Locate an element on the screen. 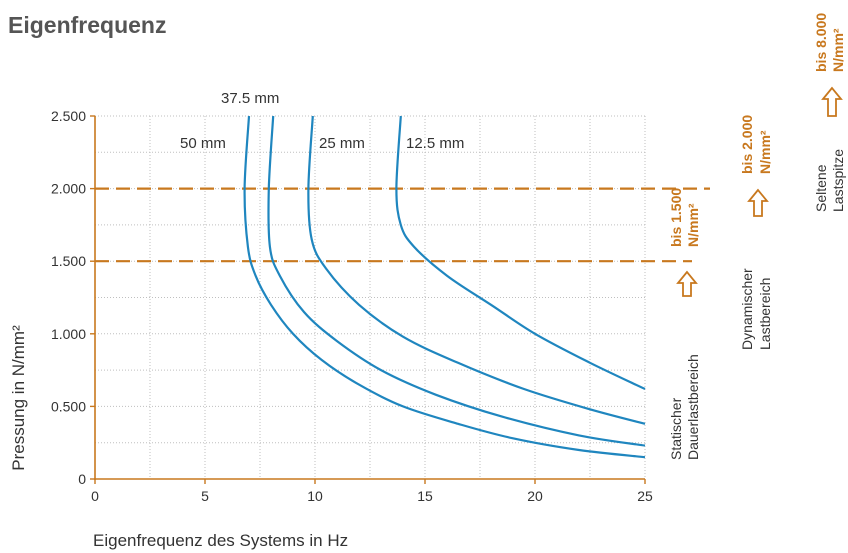 The image size is (848, 553). y-axis-label: Pressung in N/mm² is located at coordinates (18, 398).